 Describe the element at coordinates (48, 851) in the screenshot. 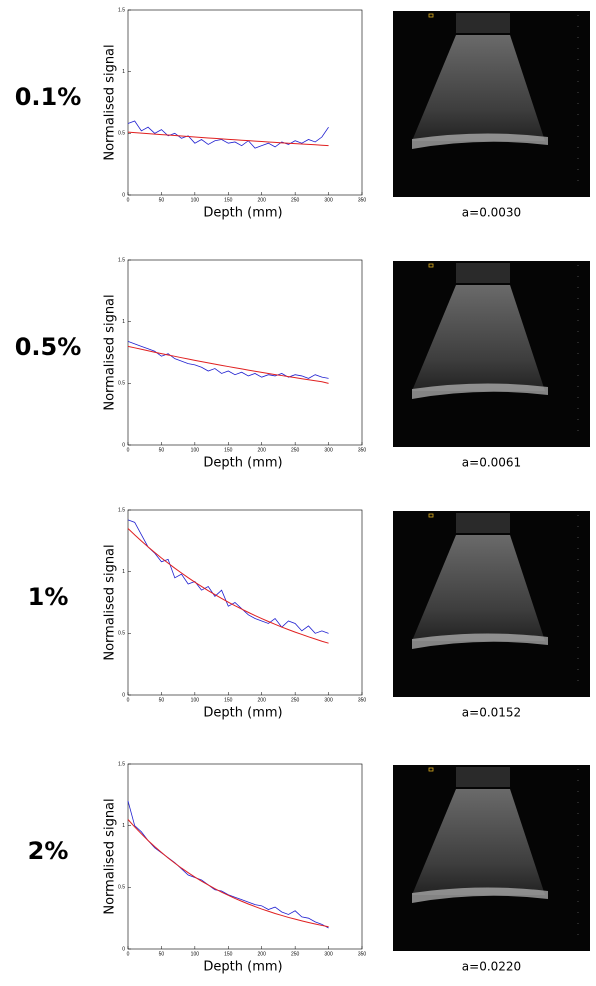

I see `row-label: 2%` at that location.